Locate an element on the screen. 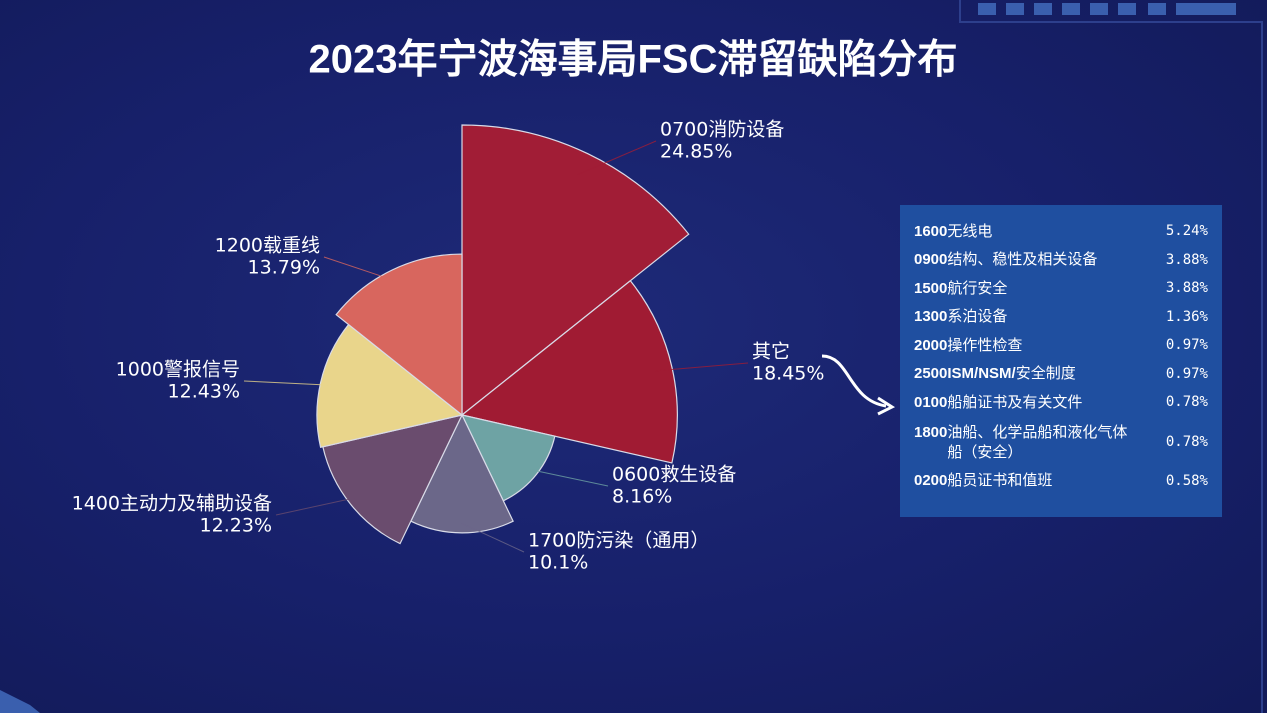 Image resolution: width=1267 pixels, height=713 pixels. item-cell: 0200船员证书和值班 is located at coordinates (1029, 481).